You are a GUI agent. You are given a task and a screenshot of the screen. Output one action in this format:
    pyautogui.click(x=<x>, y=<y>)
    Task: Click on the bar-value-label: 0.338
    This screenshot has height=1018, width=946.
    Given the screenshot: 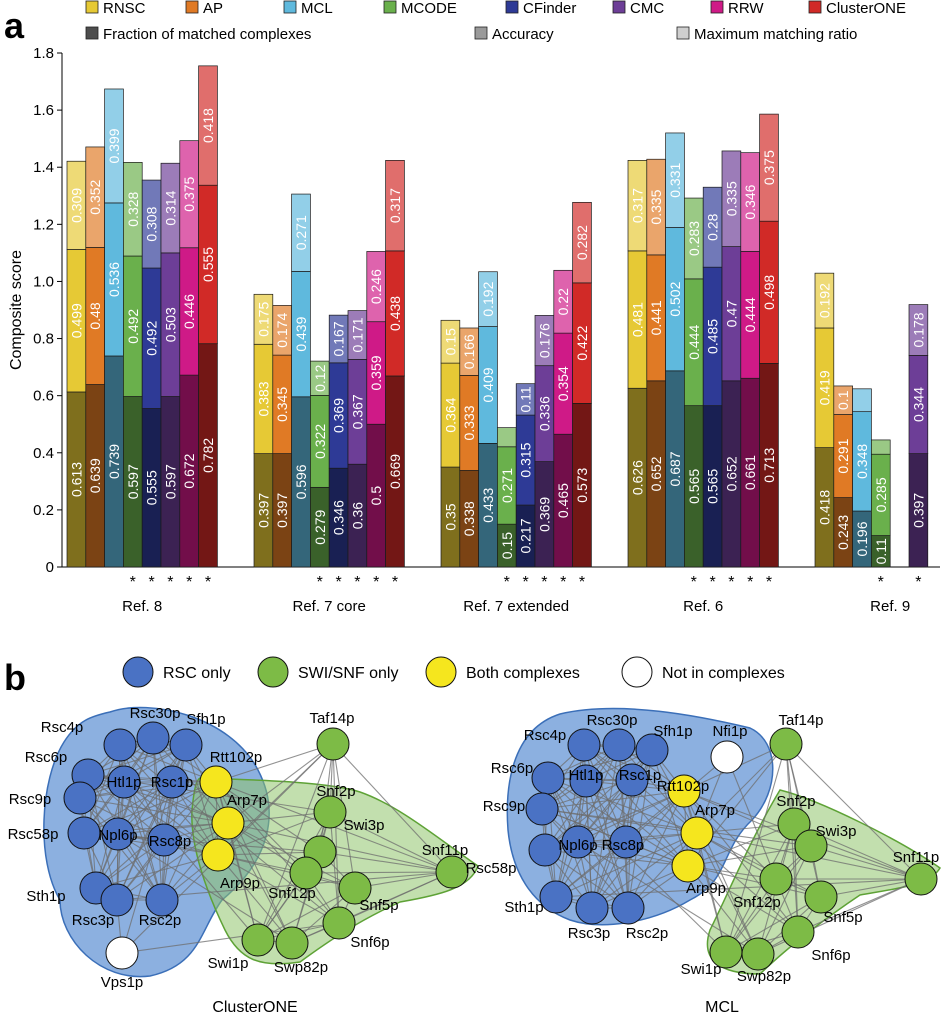 What is the action you would take?
    pyautogui.click(x=469, y=518)
    